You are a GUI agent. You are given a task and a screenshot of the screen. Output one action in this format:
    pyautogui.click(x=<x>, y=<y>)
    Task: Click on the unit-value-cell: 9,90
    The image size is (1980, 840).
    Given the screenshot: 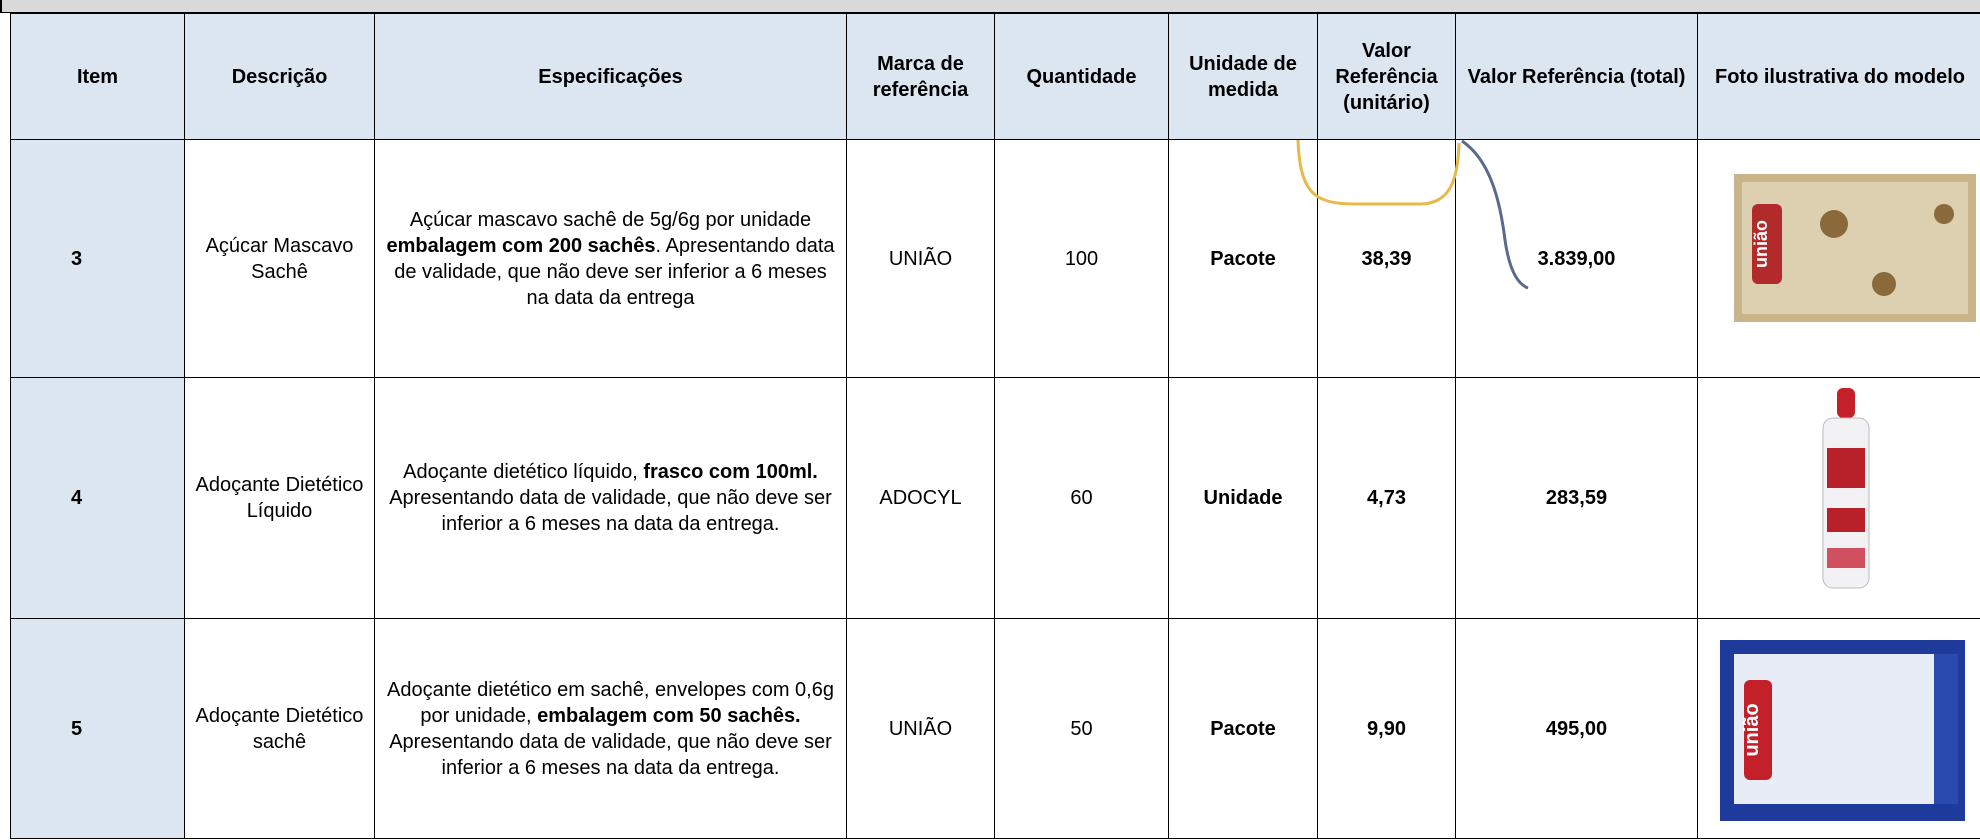 What is the action you would take?
    pyautogui.click(x=1386, y=728)
    